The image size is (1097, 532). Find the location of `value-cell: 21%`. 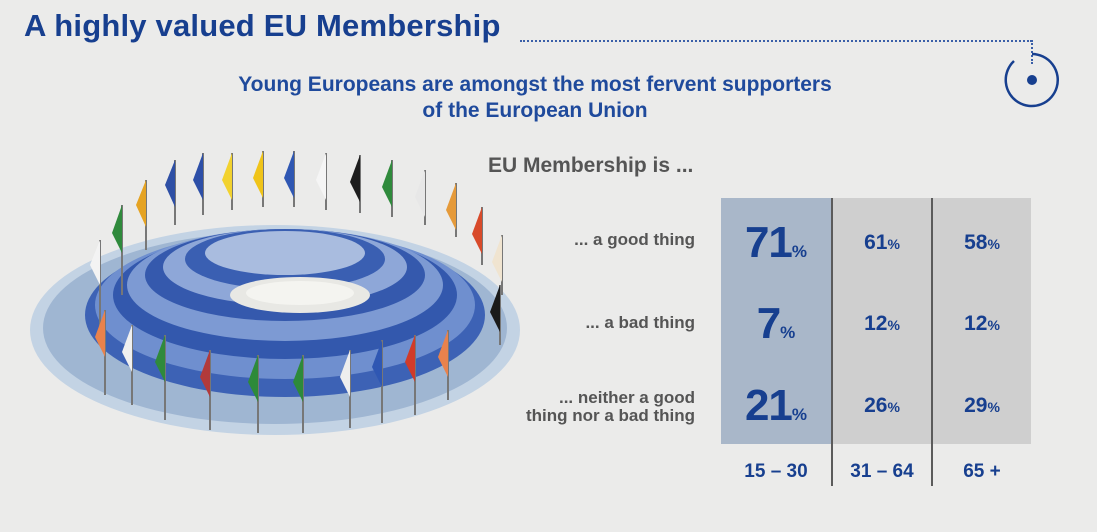

value-cell: 21% is located at coordinates (776, 406).